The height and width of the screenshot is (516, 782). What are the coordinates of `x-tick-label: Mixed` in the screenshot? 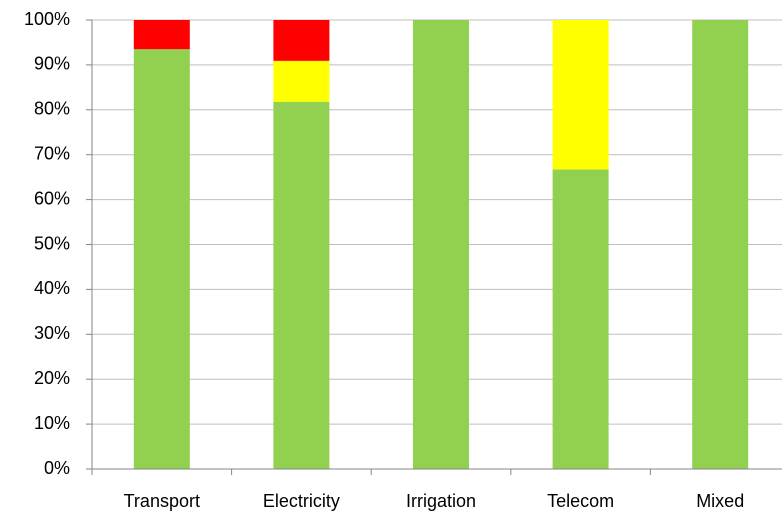 It's located at (720, 501).